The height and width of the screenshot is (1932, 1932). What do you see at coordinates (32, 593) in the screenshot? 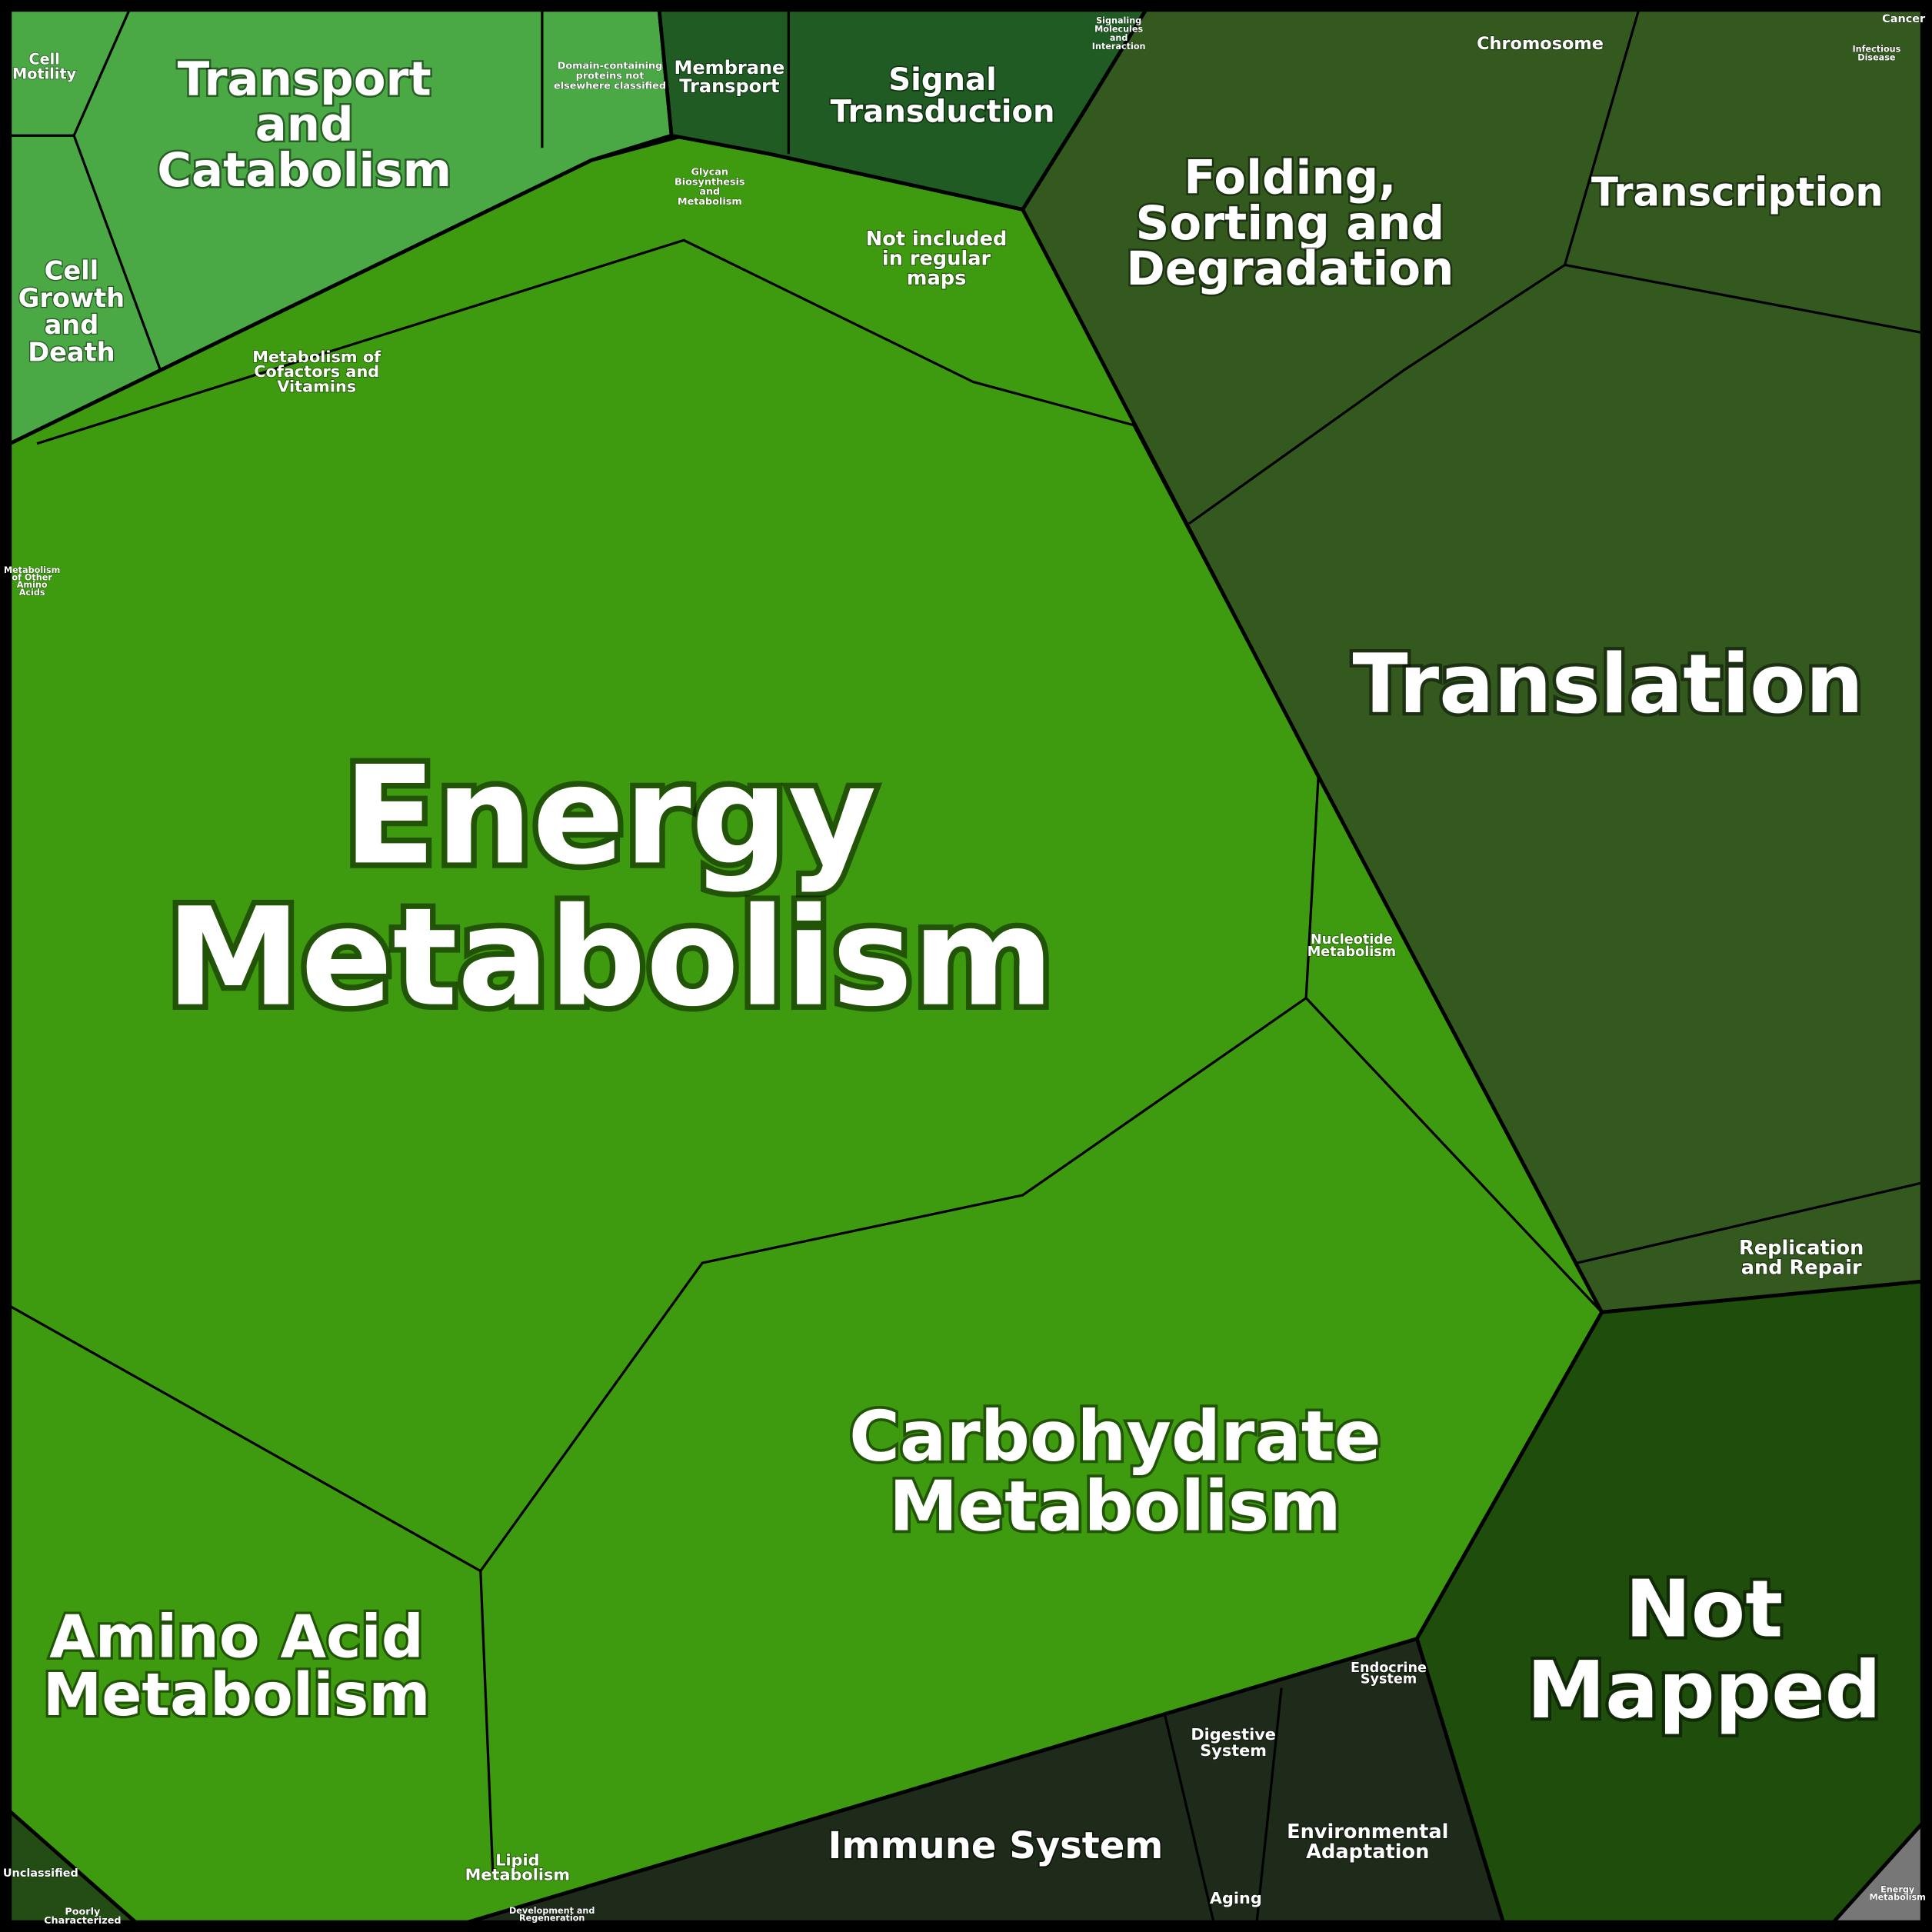
I see `region-label: Acids` at bounding box center [32, 593].